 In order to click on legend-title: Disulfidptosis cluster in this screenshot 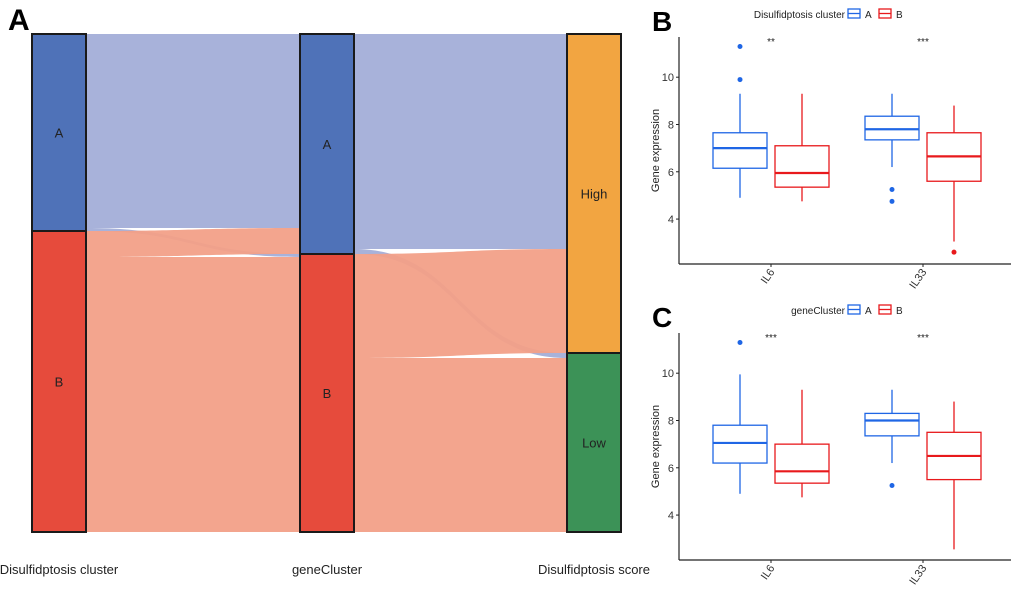, I will do `click(800, 15)`.